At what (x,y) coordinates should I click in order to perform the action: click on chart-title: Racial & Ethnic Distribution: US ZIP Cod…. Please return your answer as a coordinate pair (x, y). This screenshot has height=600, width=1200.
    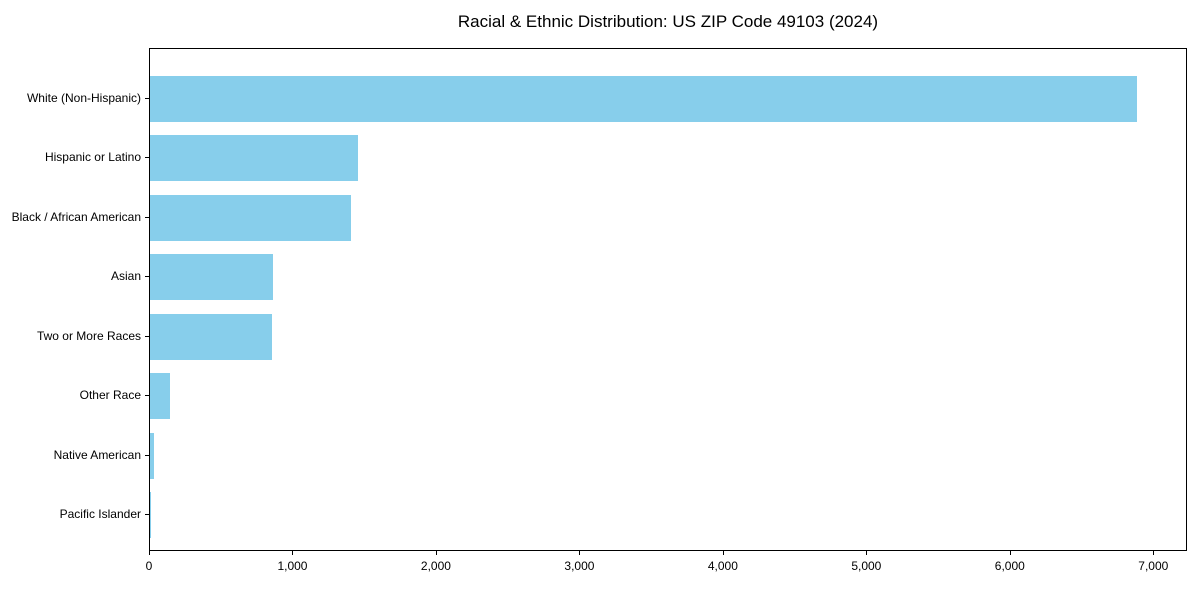
    Looking at the image, I should click on (668, 21).